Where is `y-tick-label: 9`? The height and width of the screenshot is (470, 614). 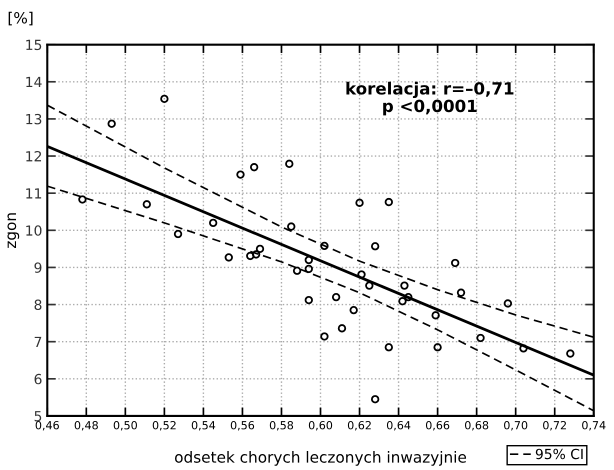
y-tick-label: 9 is located at coordinates (38, 267).